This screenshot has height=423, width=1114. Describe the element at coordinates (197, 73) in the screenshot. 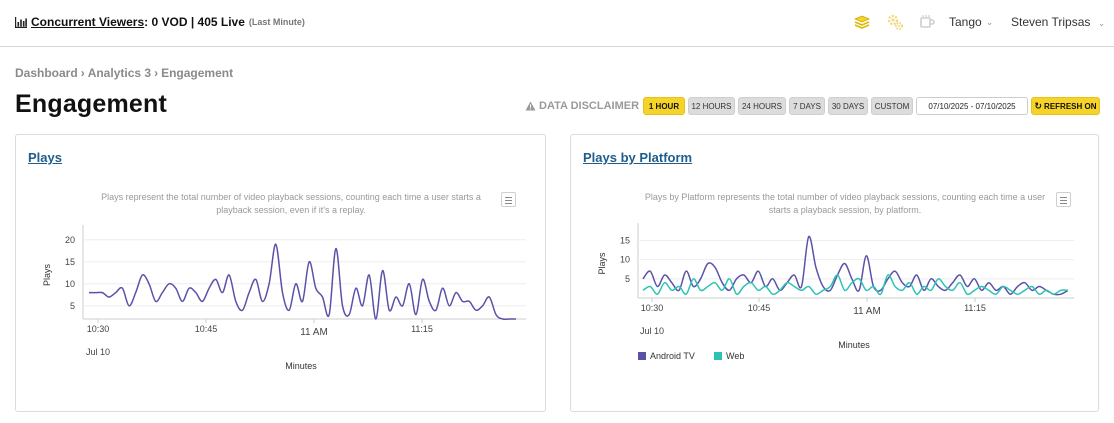

I see `breadcrumb-engagement: Engagement` at that location.